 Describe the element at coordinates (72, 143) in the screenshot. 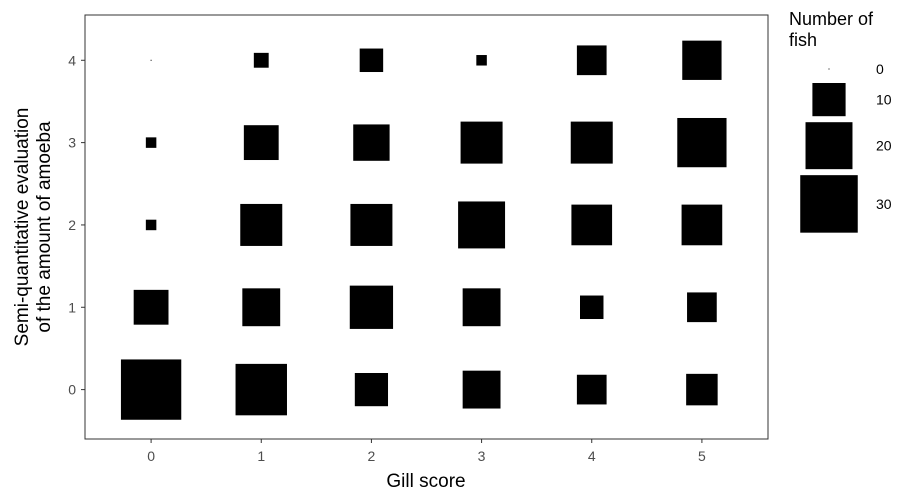

I see `y-tick-label: 3` at that location.